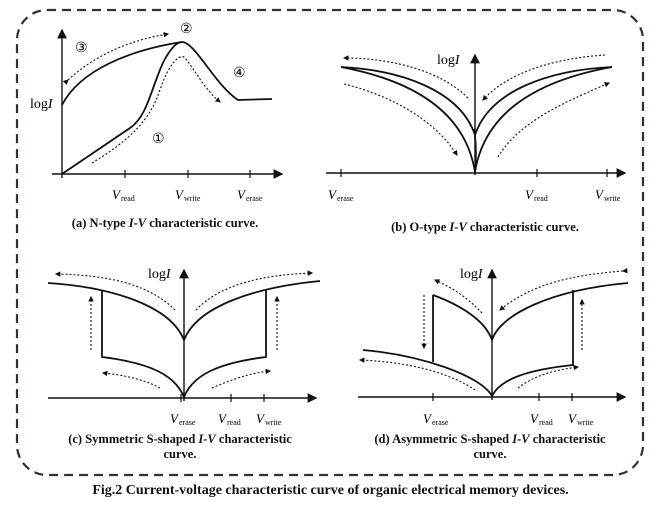  What do you see at coordinates (165, 223) in the screenshot?
I see `caption-a: (a) N-type I-V characteristic curve.` at bounding box center [165, 223].